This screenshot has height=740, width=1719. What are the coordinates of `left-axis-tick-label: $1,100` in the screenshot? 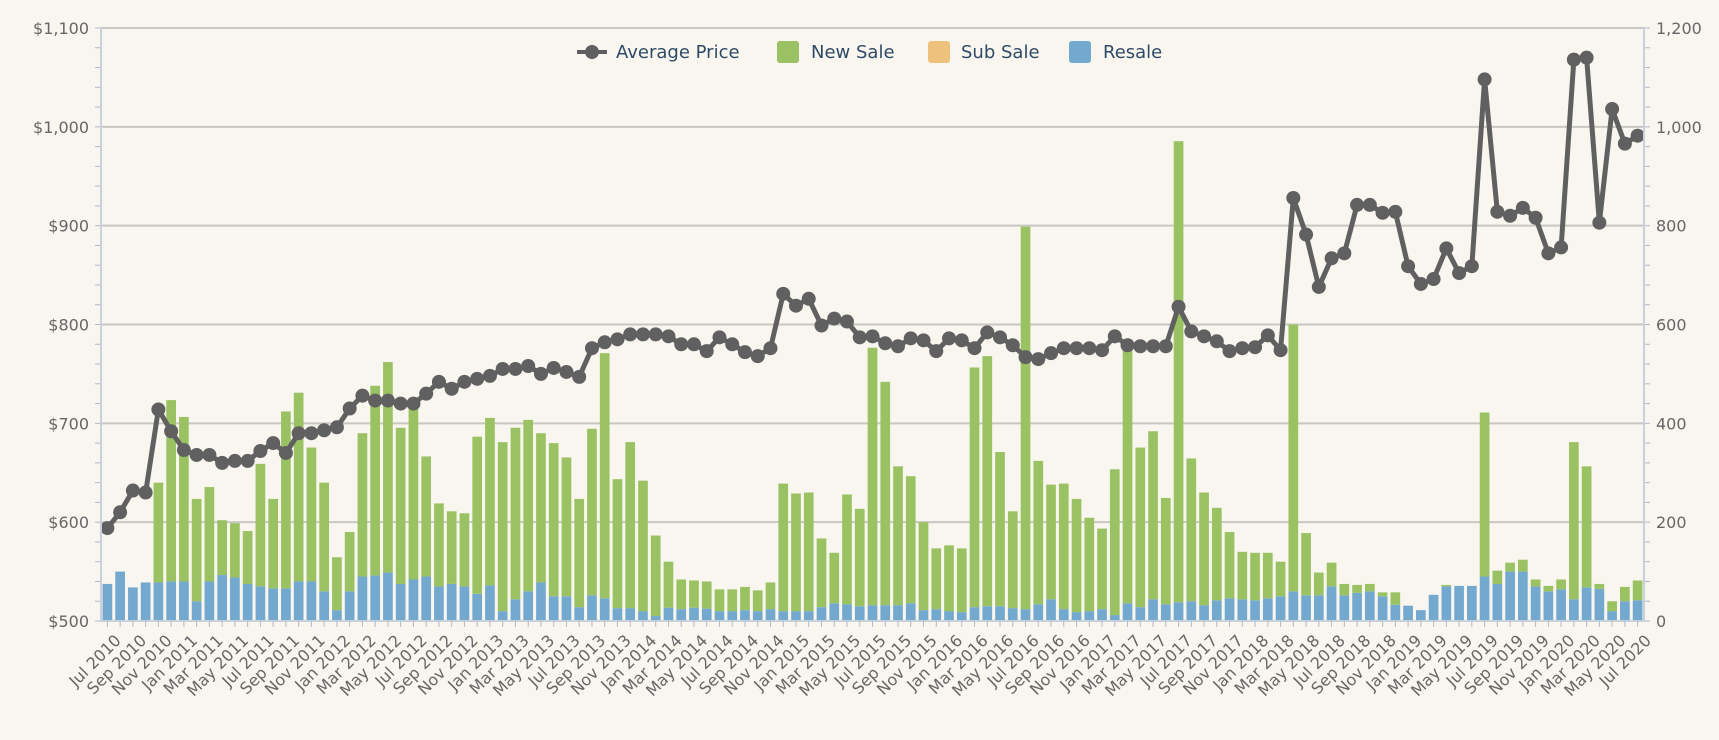 It's located at (61, 28).